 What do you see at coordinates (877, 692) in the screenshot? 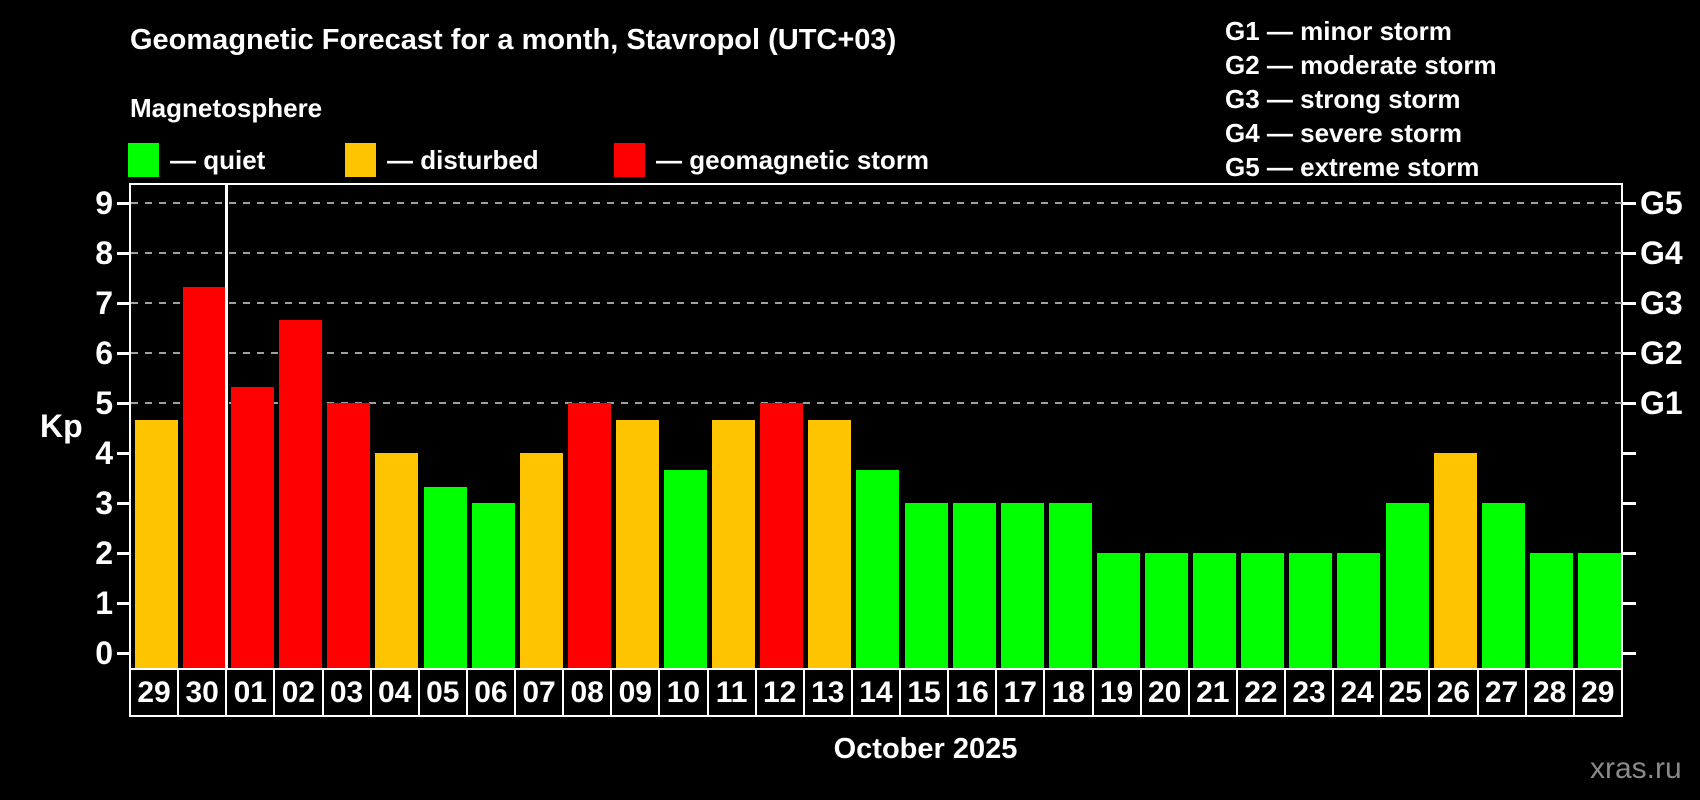
I see `day-label-14: 14` at bounding box center [877, 692].